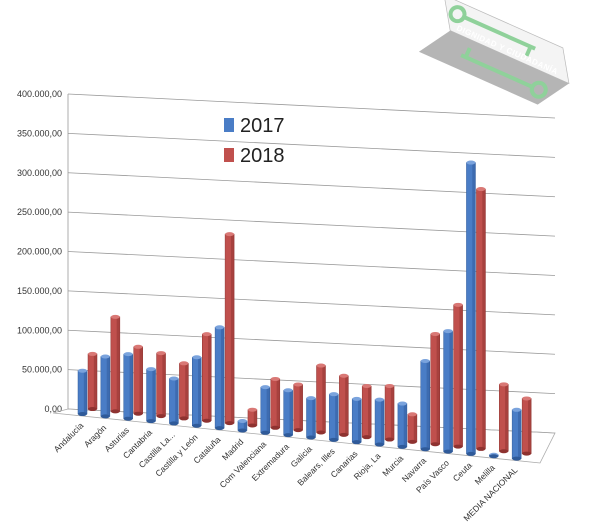 The image size is (613, 525). Describe the element at coordinates (39, 252) in the screenshot. I see `y-tick-label: 200.000,00` at that location.